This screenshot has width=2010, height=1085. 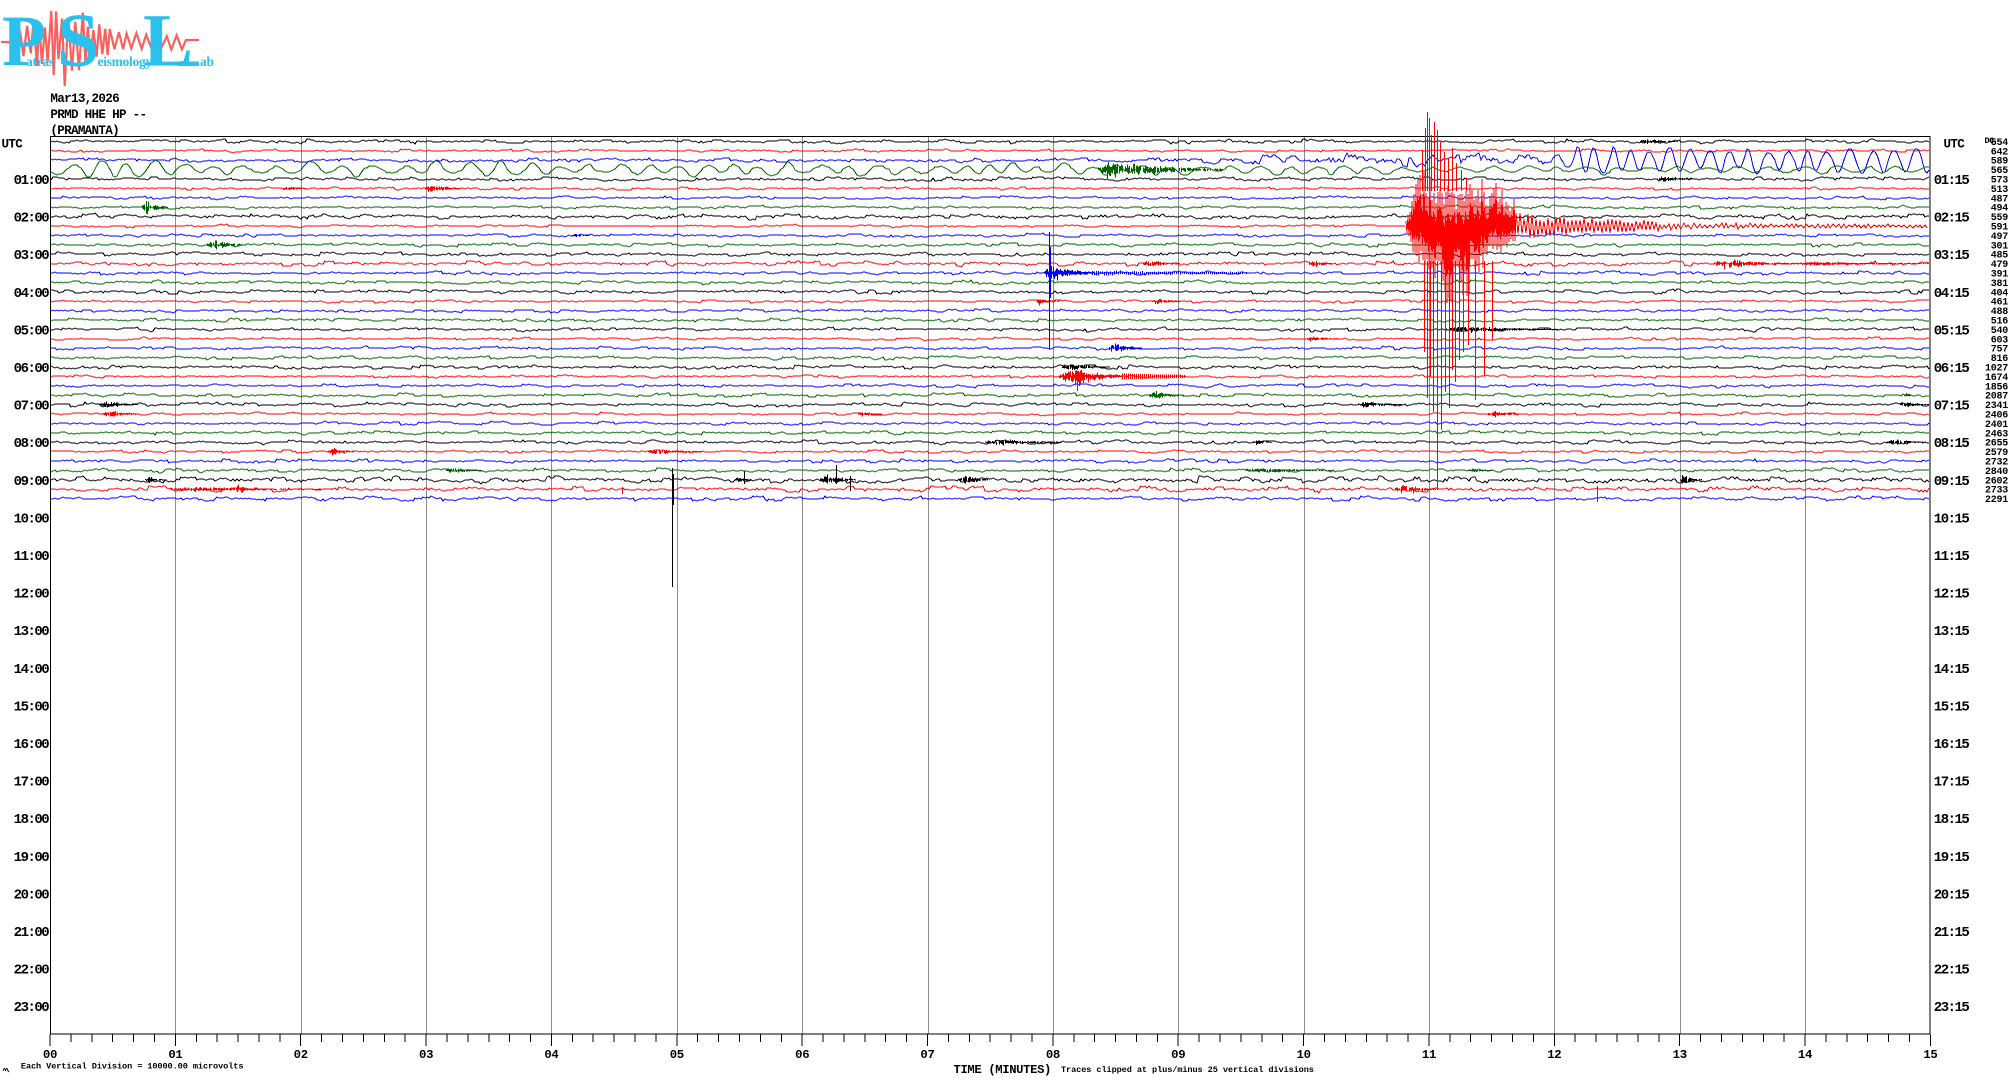 I want to click on svg-text: Mar13,2026, so click(x=84, y=99).